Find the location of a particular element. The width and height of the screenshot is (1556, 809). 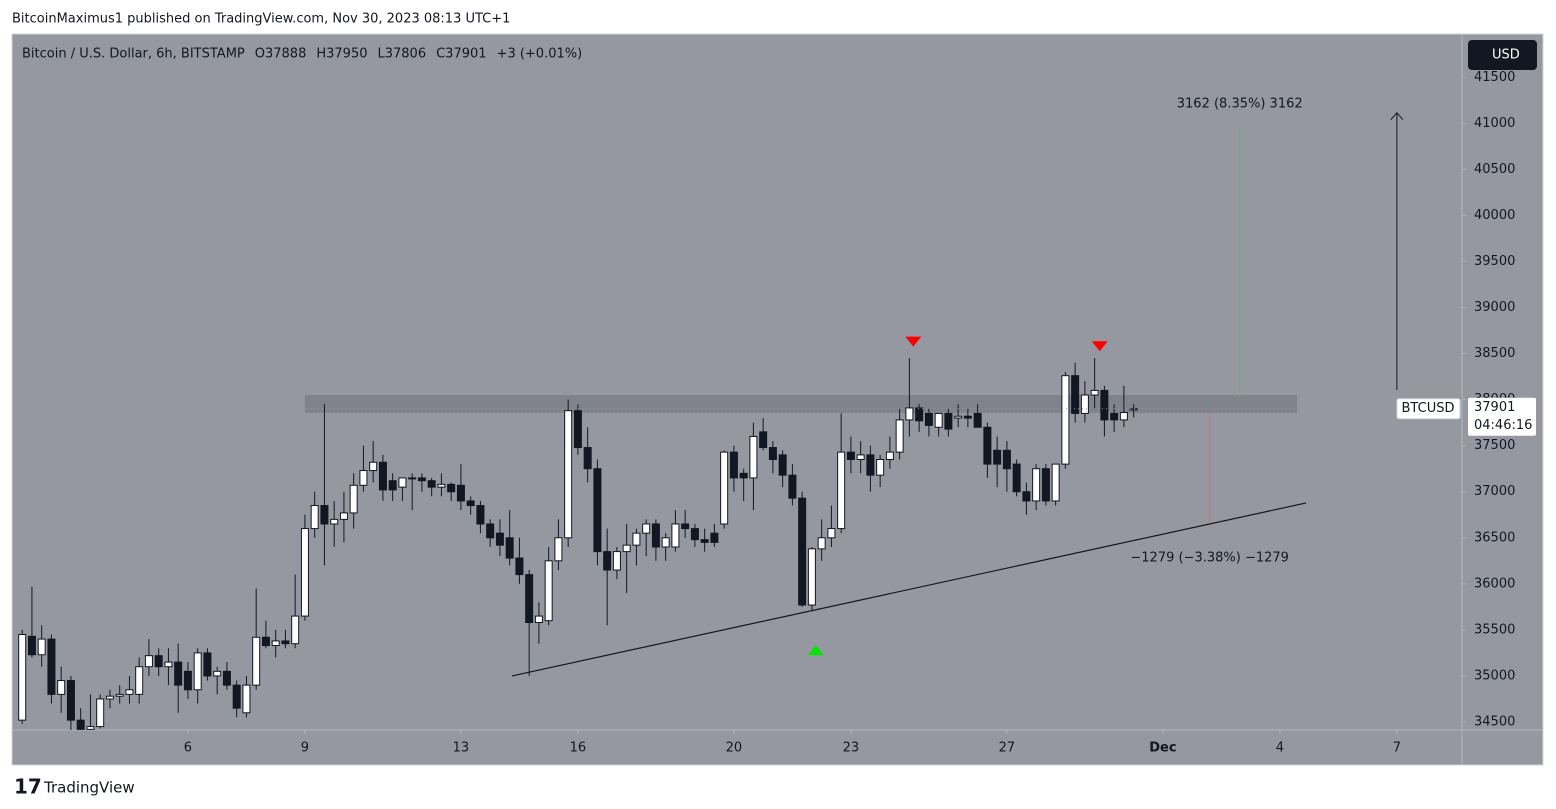

trendline is located at coordinates (909, 589).